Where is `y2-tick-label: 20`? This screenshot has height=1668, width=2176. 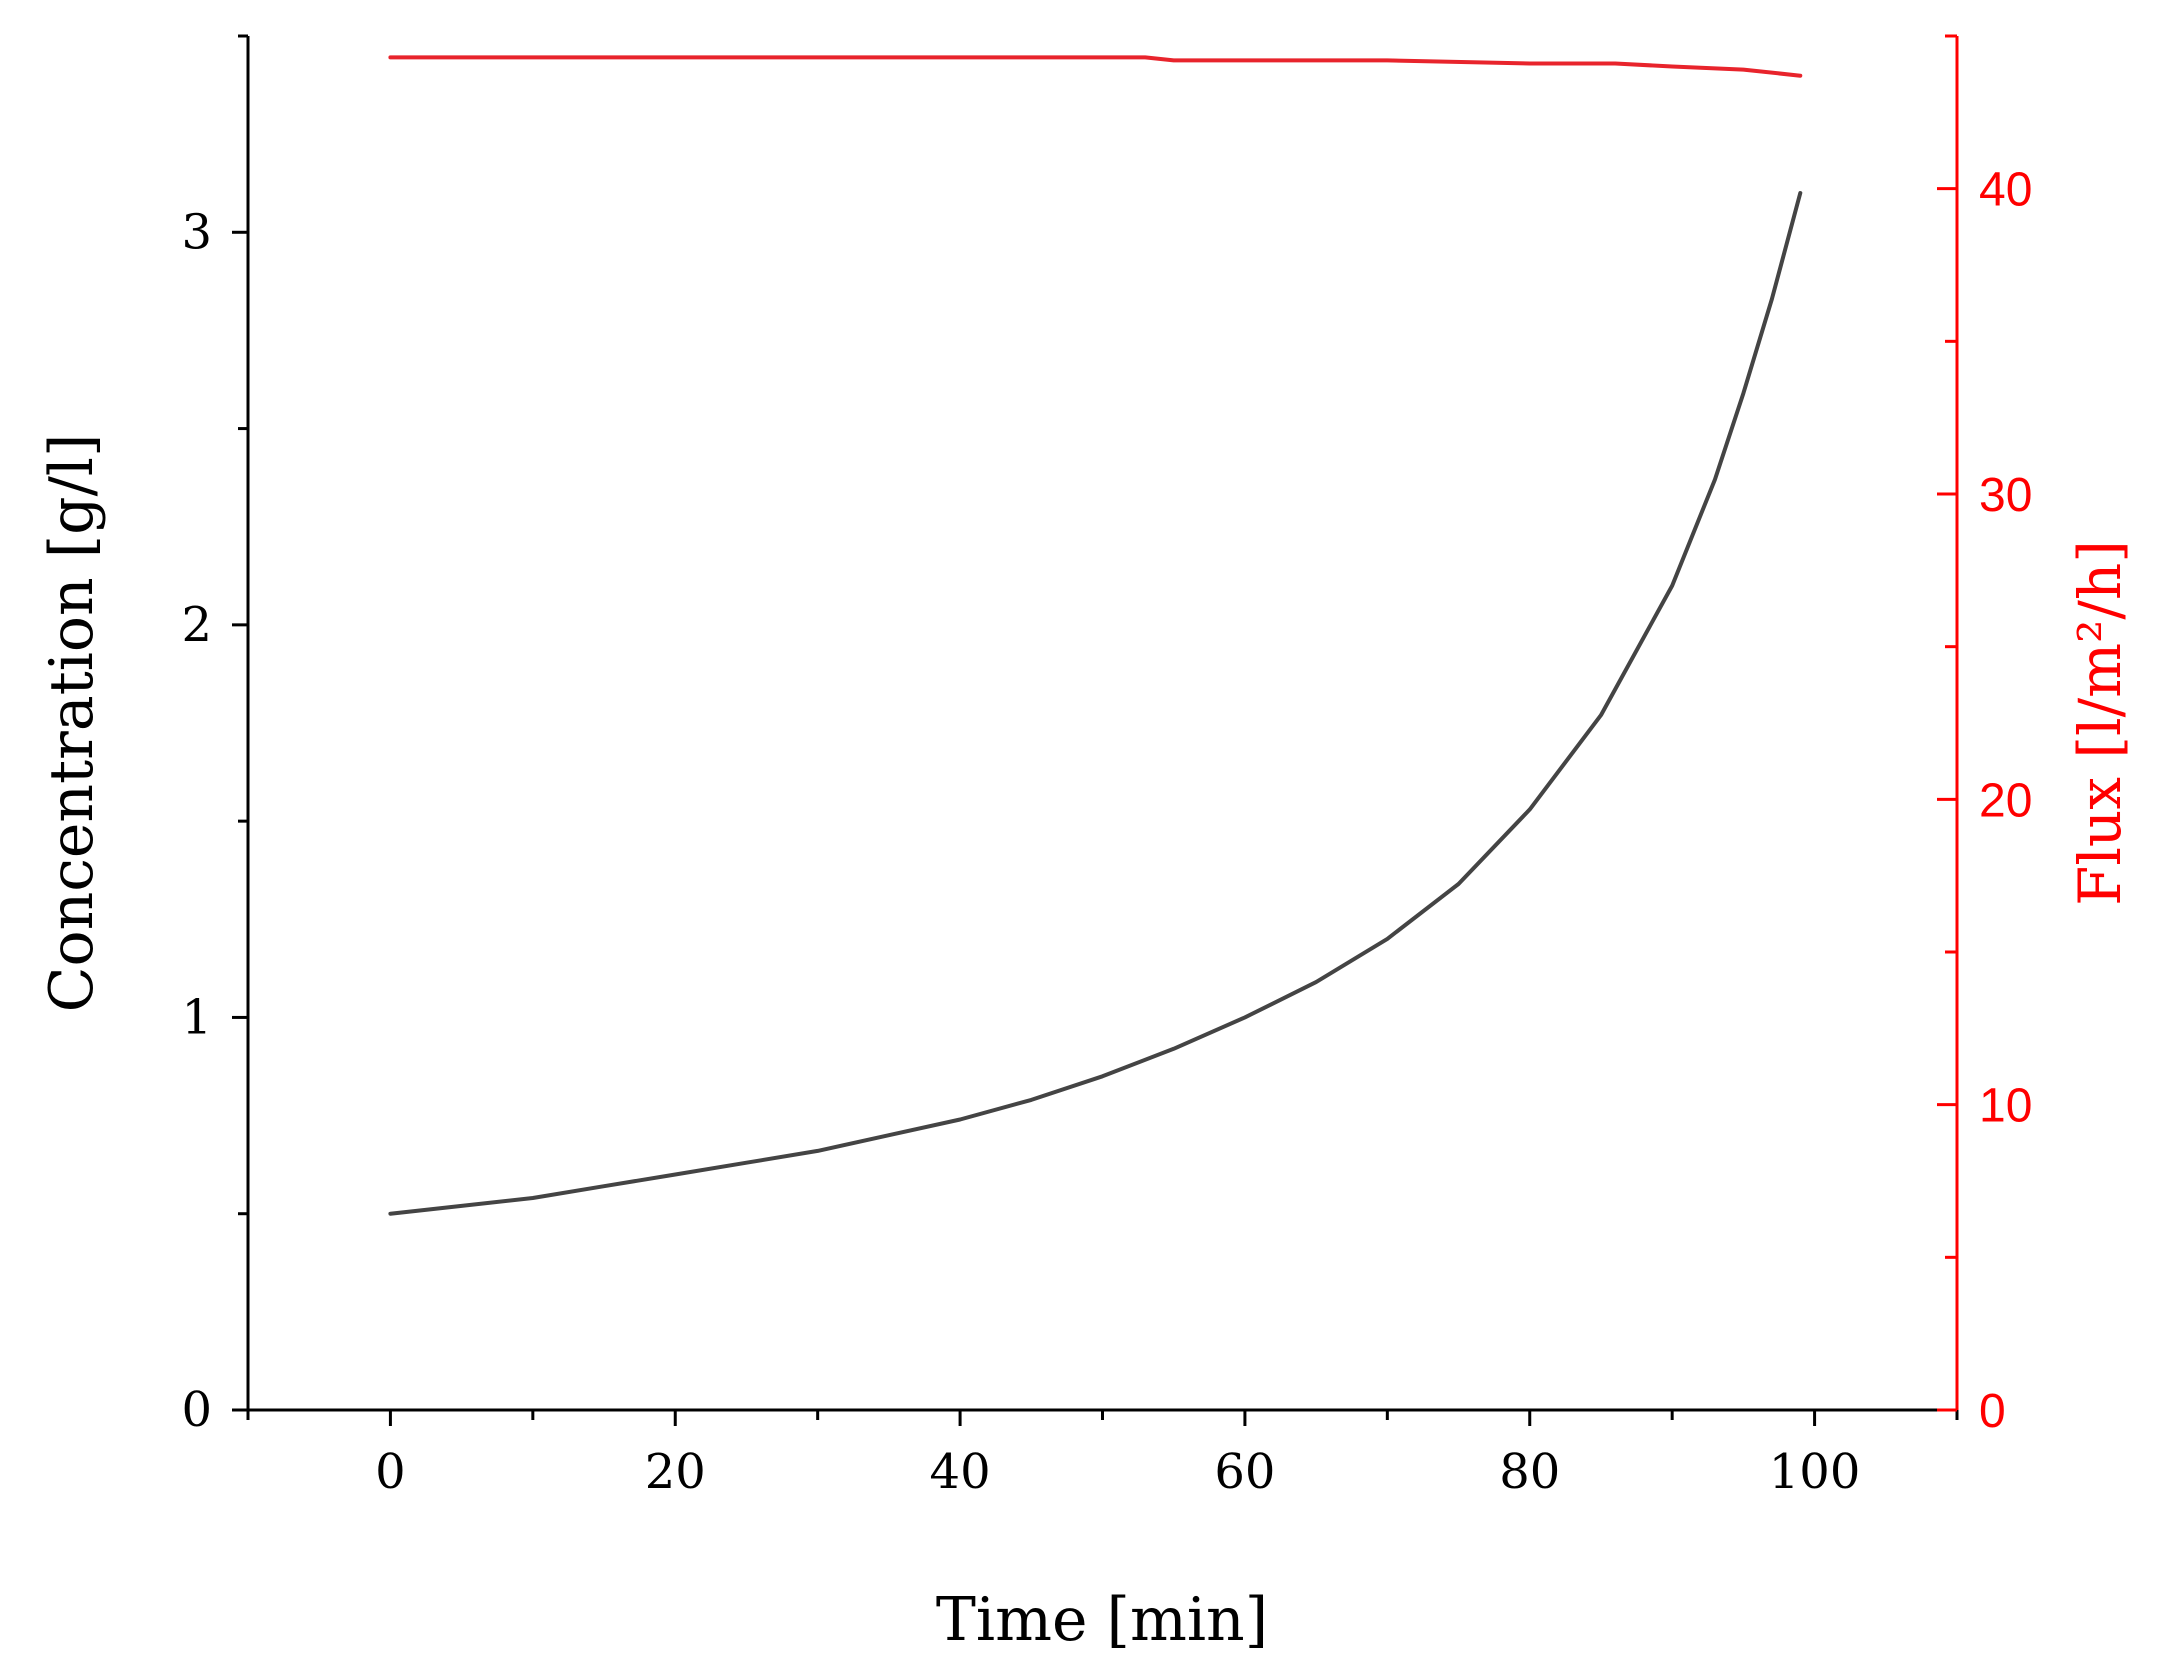 y2-tick-label: 20 is located at coordinates (2005, 800).